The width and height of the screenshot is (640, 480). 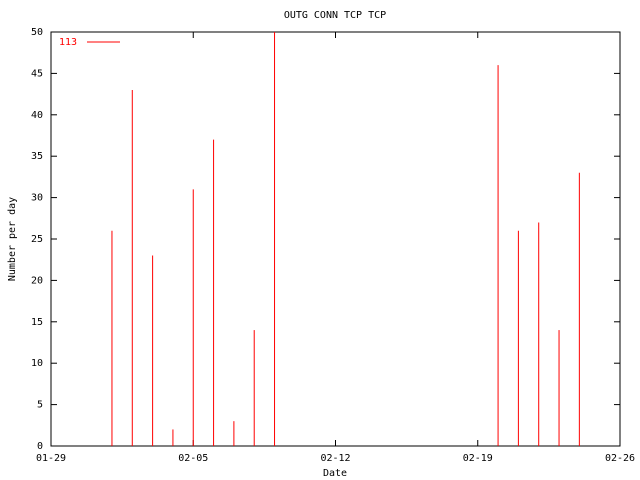 I want to click on y-tick-label: 25, so click(x=37, y=239).